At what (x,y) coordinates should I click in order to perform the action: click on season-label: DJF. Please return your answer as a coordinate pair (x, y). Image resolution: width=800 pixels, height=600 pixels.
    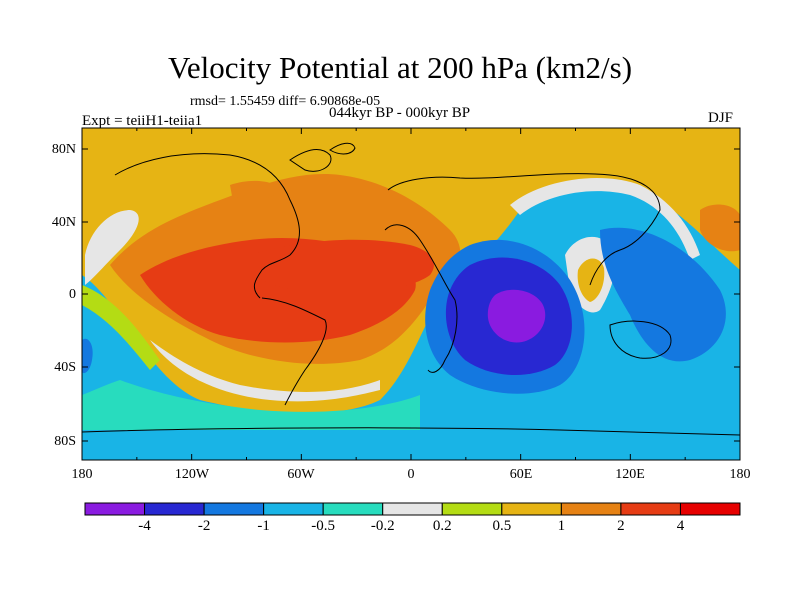
    Looking at the image, I should click on (721, 118).